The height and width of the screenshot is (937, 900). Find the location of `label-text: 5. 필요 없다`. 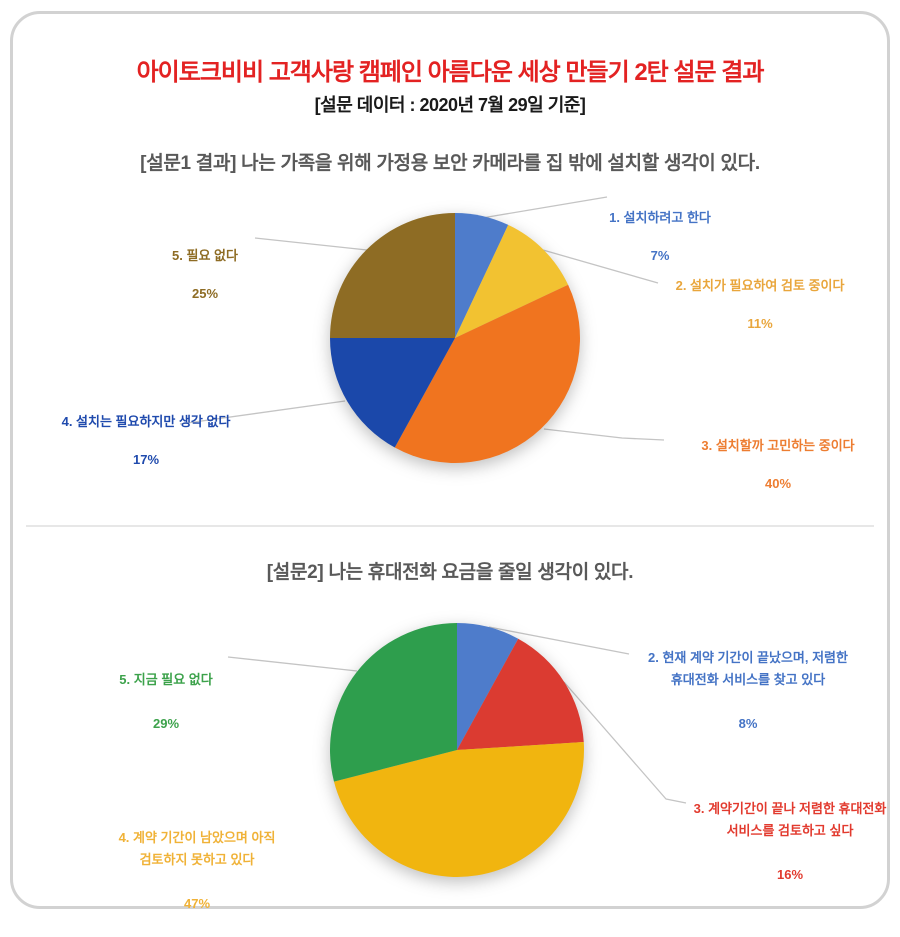

label-text: 5. 필요 없다 is located at coordinates (205, 255).